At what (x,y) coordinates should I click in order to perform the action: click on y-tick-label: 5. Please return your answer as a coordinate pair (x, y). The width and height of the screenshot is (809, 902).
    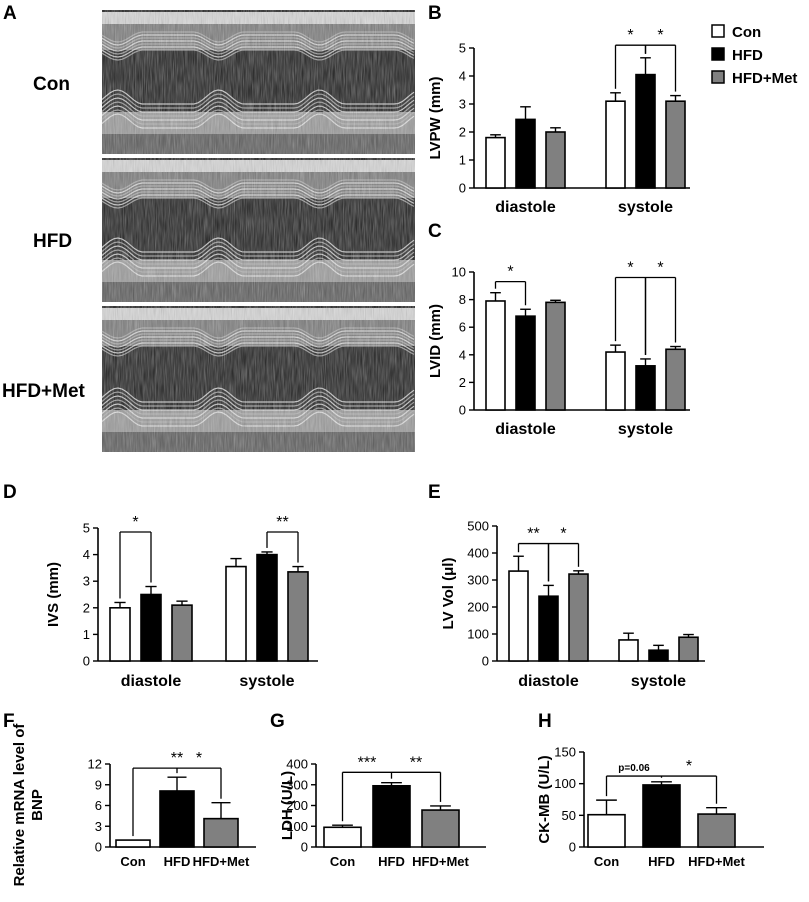
    Looking at the image, I should click on (462, 48).